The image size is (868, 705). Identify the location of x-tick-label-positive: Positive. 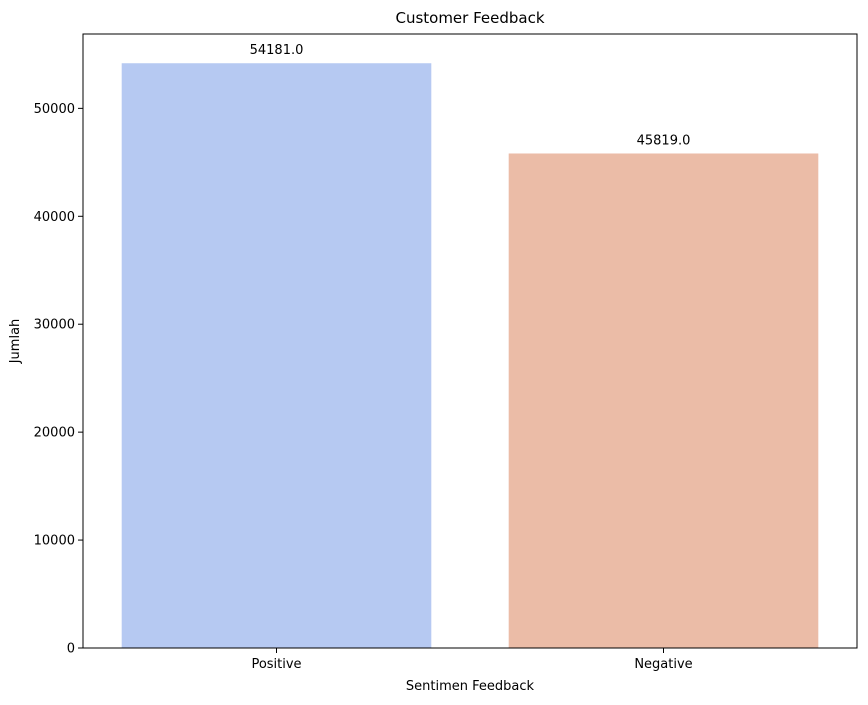
(276, 664).